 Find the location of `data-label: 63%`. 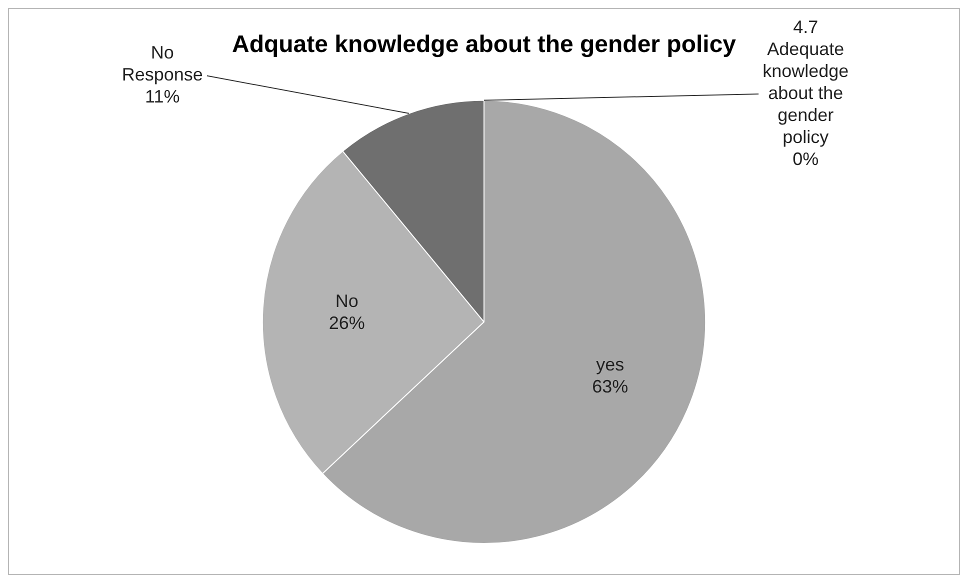

data-label: 63% is located at coordinates (610, 386).